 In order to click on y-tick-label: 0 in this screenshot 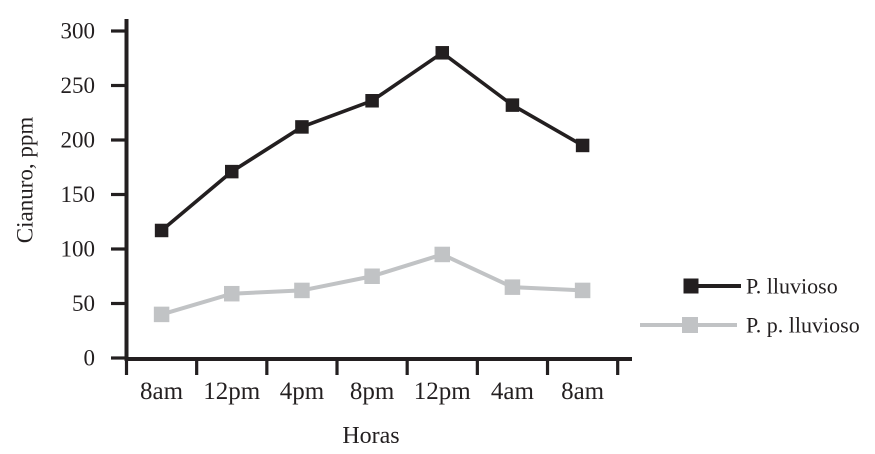, I will do `click(90, 358)`.